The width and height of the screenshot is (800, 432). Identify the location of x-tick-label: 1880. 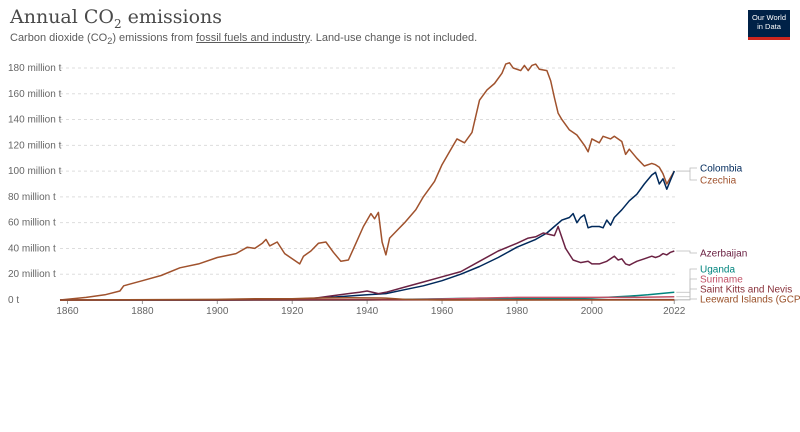
(142, 311).